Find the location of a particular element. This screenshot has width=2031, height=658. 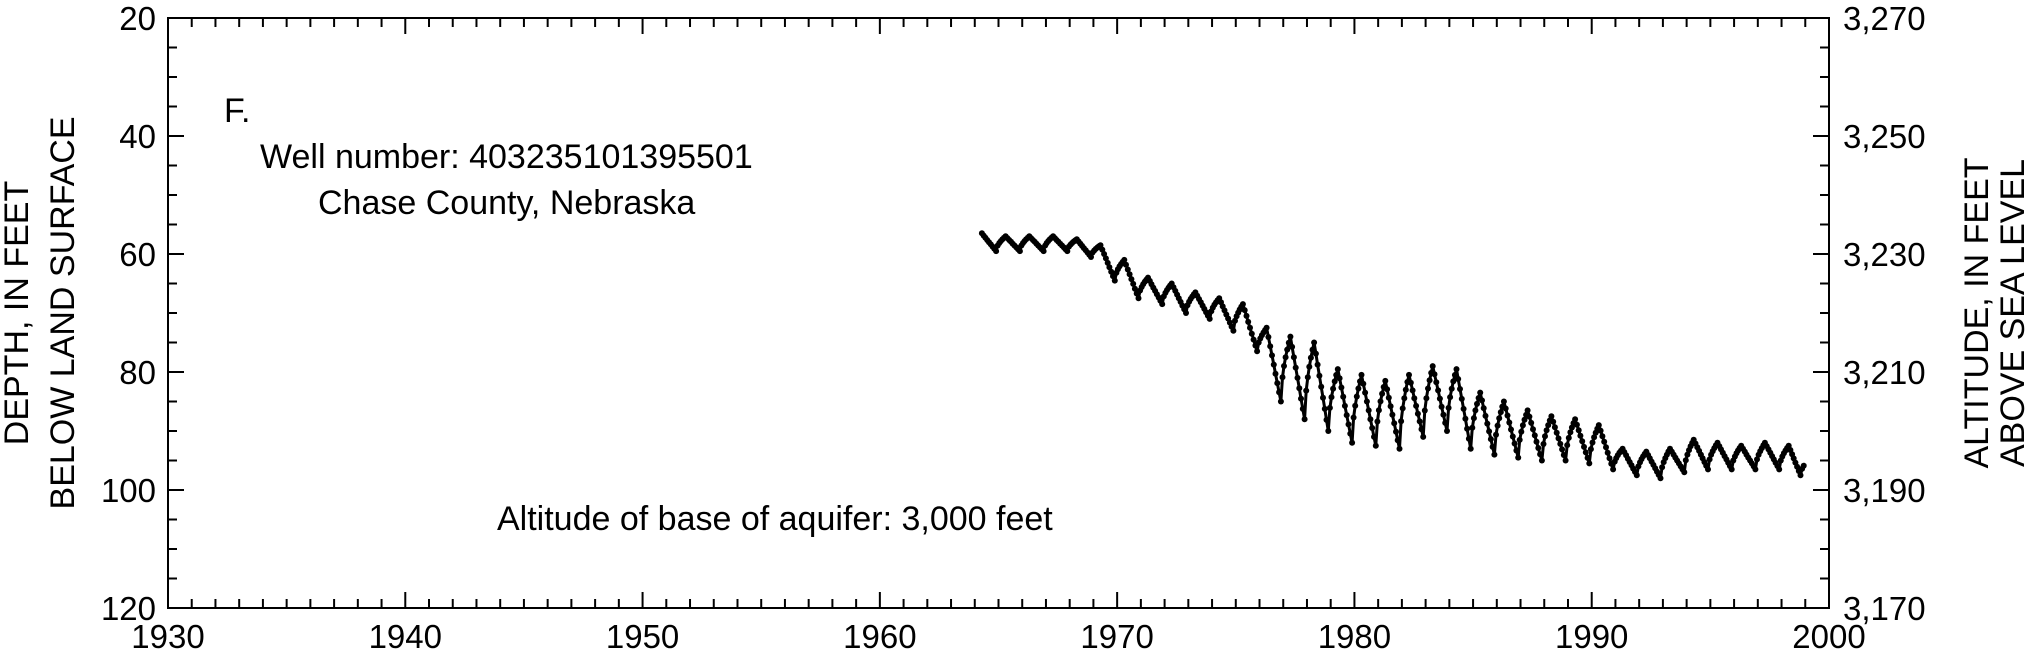

right-y-axis-title-line-2: ABOVE SEA LEVEL is located at coordinates (2012, 313).